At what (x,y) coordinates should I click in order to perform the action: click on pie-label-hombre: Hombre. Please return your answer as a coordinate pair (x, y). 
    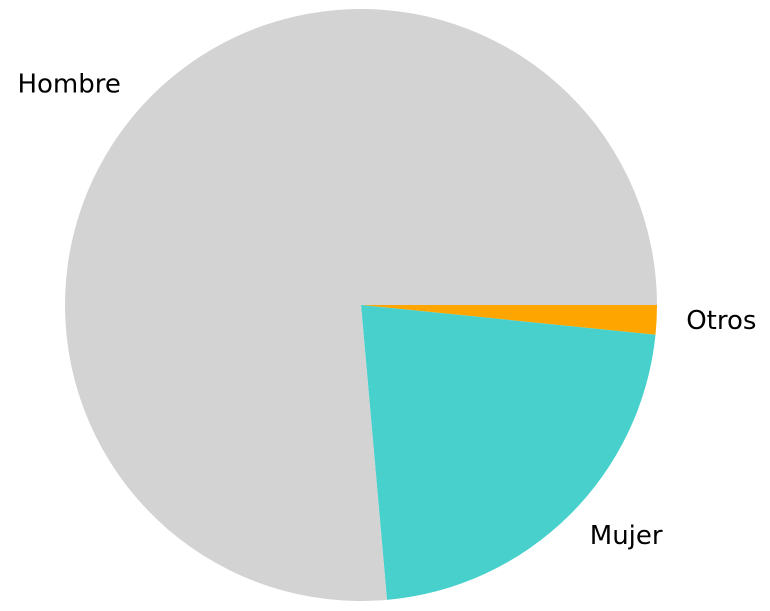
    Looking at the image, I should click on (68, 85).